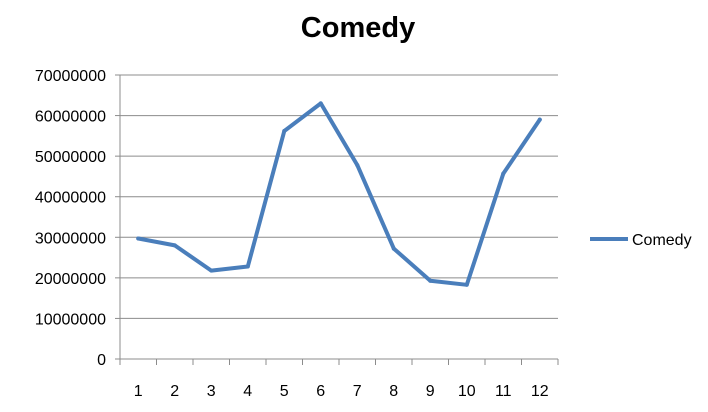  I want to click on x-tick-label: 2, so click(174, 391).